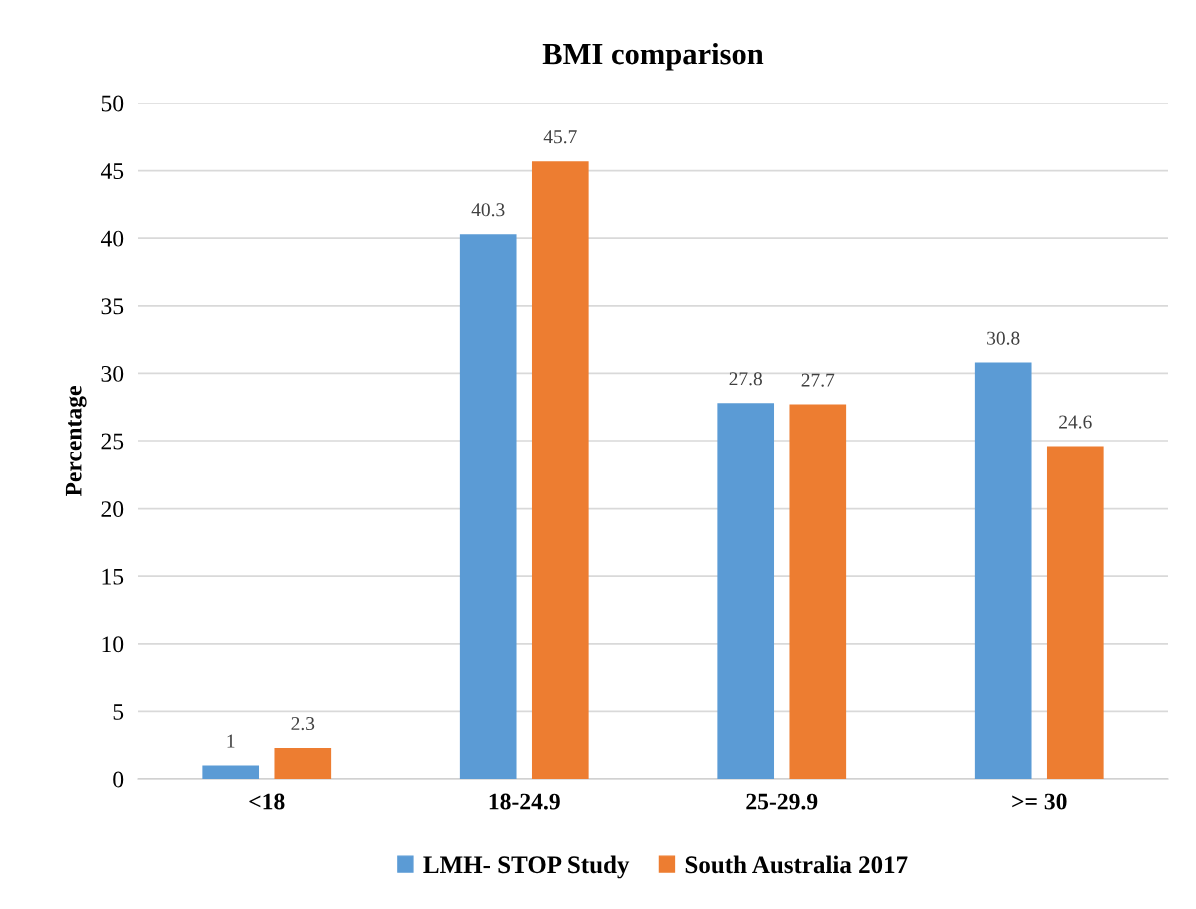 The width and height of the screenshot is (1196, 909). Describe the element at coordinates (653, 56) in the screenshot. I see `chart-title: BMI comparison` at that location.